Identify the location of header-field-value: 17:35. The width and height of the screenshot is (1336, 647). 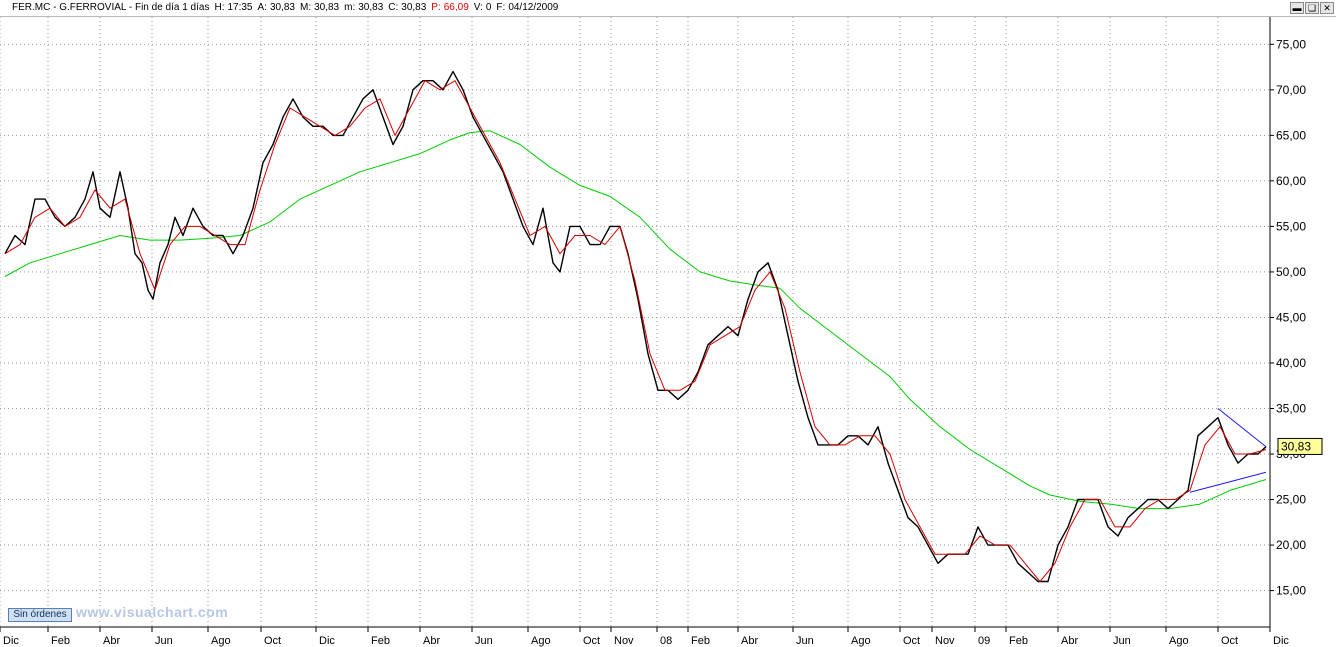
(240, 7).